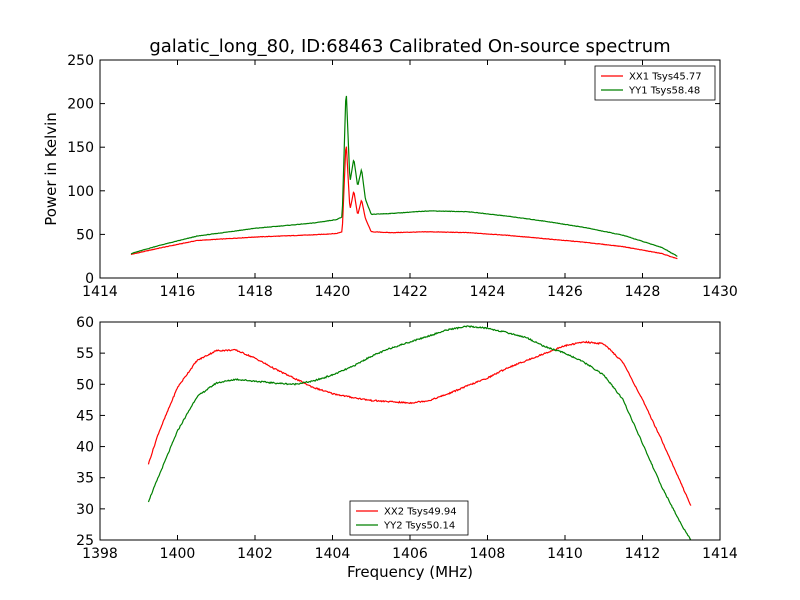 This screenshot has height=600, width=800. What do you see at coordinates (80, 105) in the screenshot?
I see `y-tick-label: 200` at bounding box center [80, 105].